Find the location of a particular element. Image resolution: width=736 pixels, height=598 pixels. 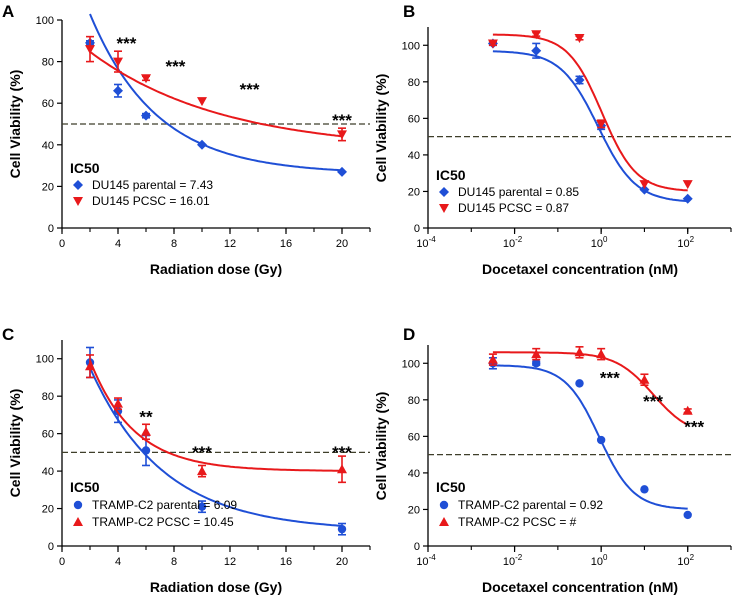

x-tick-label: 10⁻⁴ is located at coordinates (426, 560).